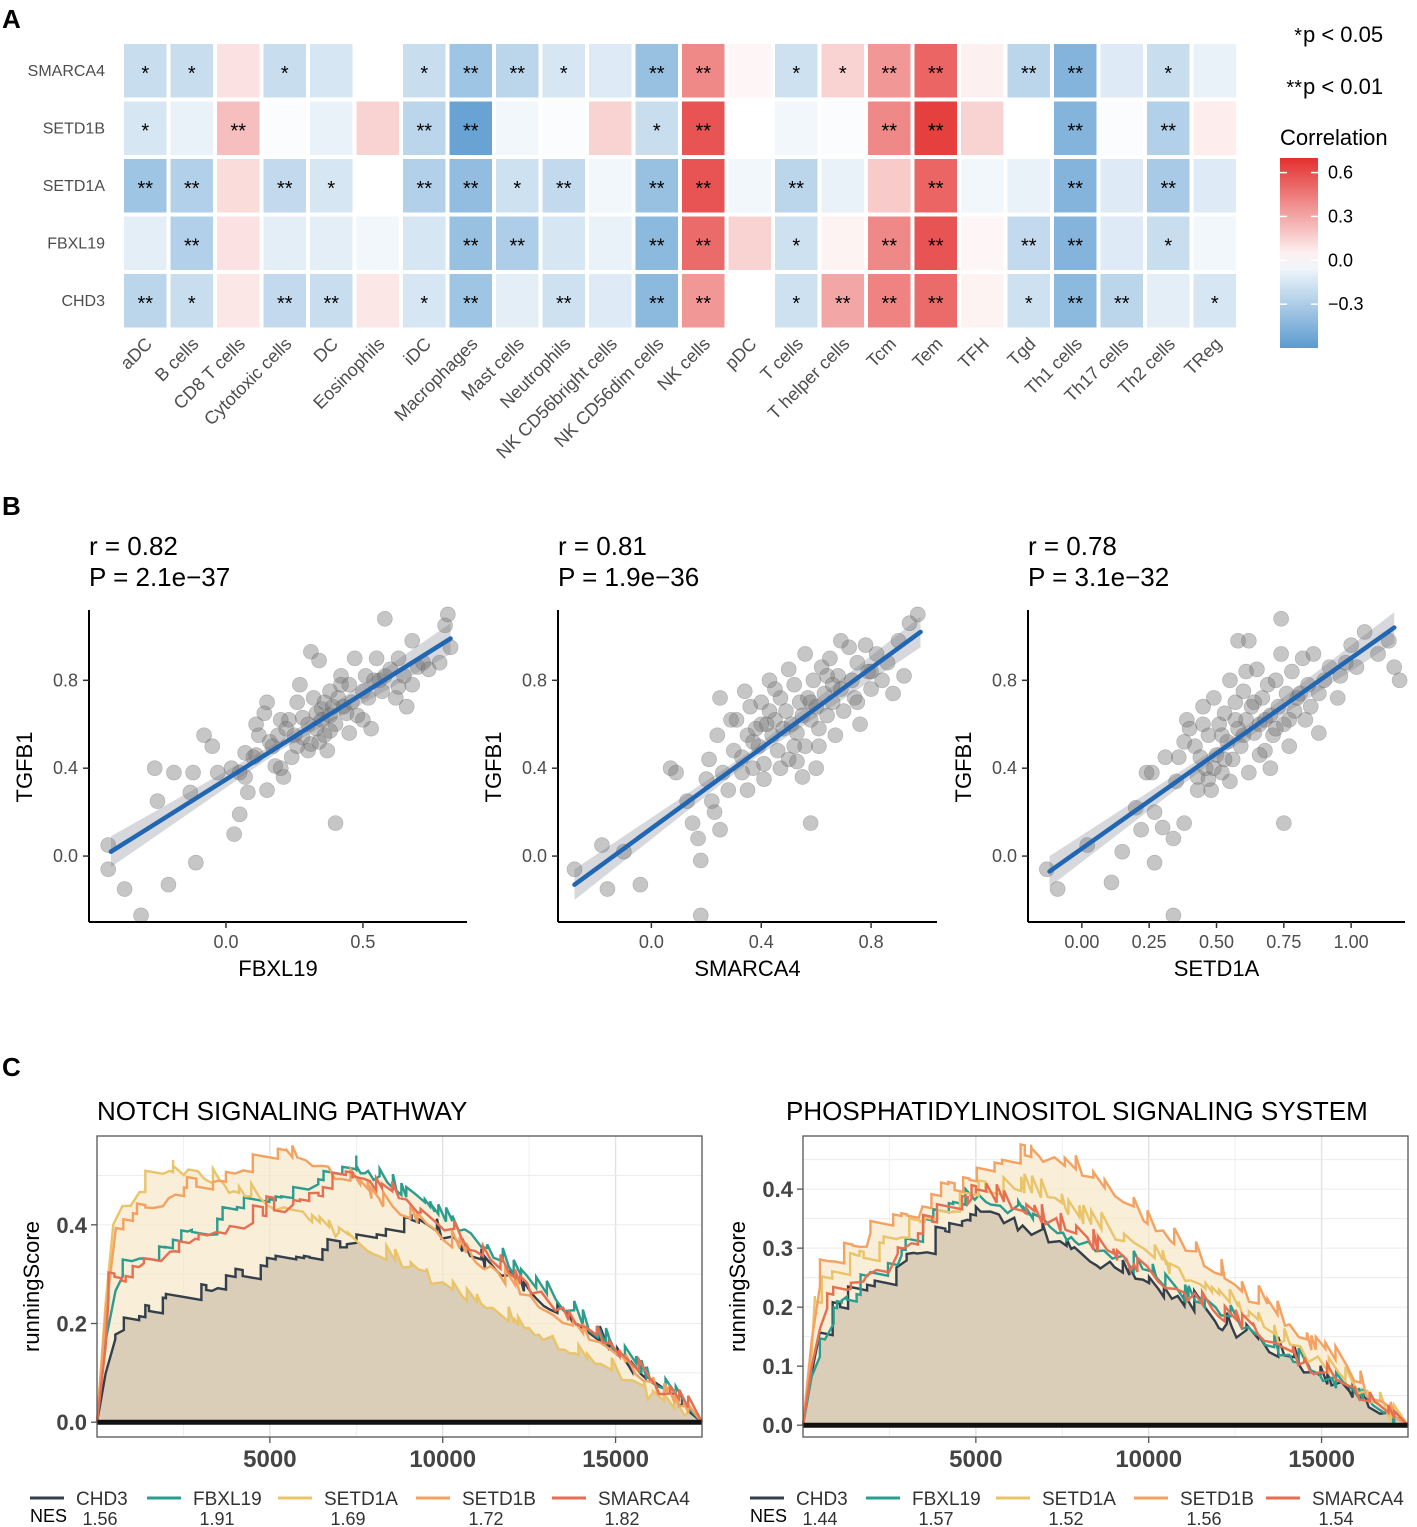  What do you see at coordinates (1081, 942) in the screenshot?
I see `x-tick-label: 0.00` at bounding box center [1081, 942].